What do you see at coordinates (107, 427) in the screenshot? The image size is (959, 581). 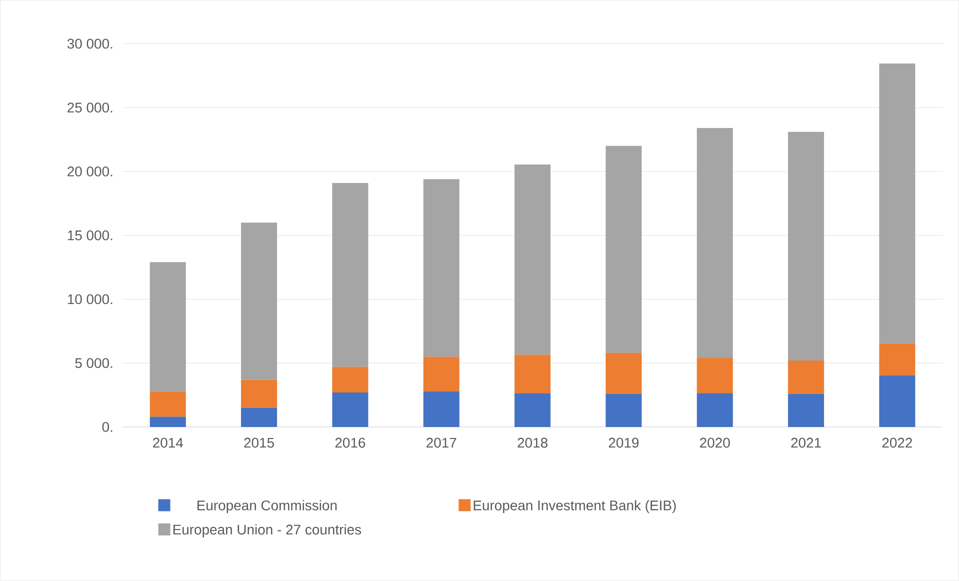 I see `y-tick-label: 0.` at bounding box center [107, 427].